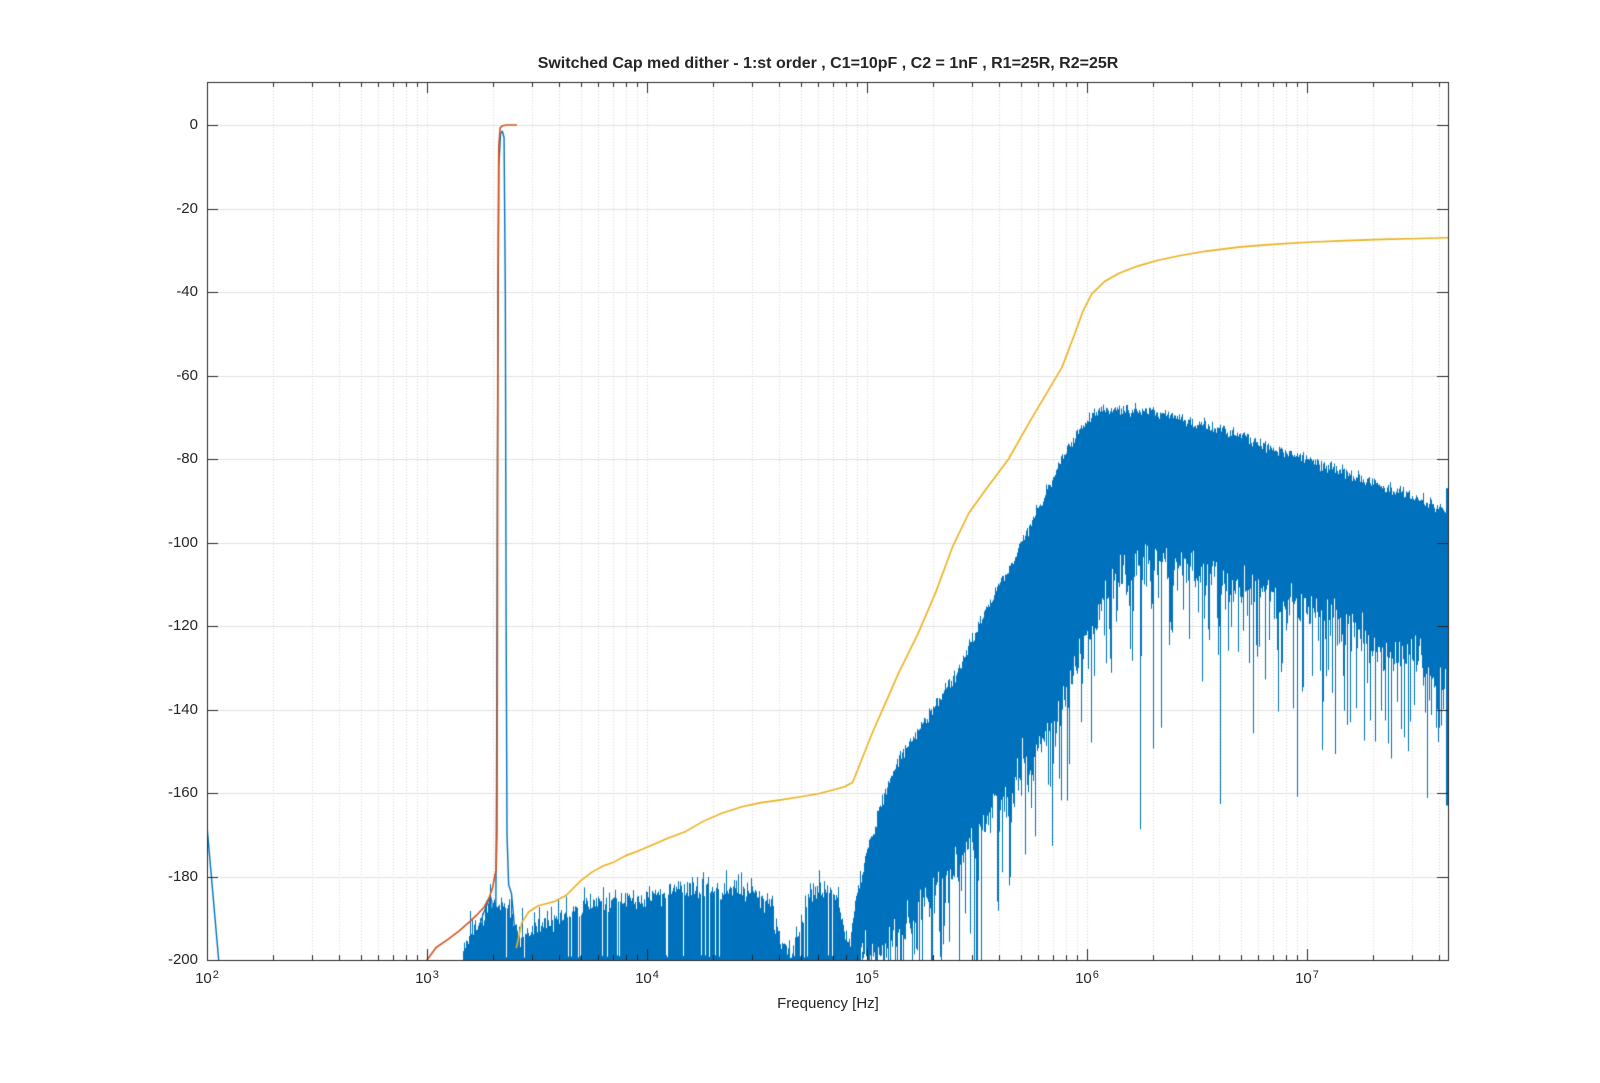  Describe the element at coordinates (182, 625) in the screenshot. I see `y-tick-label: -120` at that location.